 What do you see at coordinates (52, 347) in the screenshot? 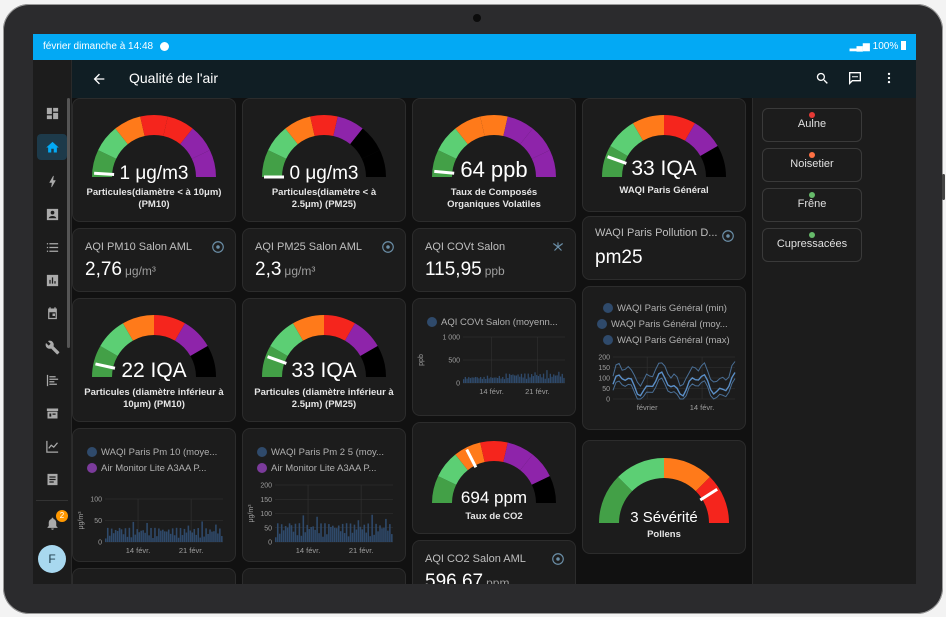
I see `sidebar-item-tools` at bounding box center [52, 347].